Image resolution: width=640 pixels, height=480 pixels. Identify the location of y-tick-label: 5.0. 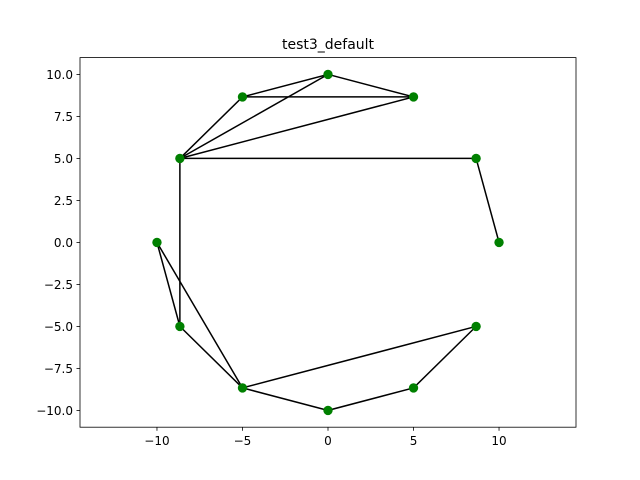
(63, 159).